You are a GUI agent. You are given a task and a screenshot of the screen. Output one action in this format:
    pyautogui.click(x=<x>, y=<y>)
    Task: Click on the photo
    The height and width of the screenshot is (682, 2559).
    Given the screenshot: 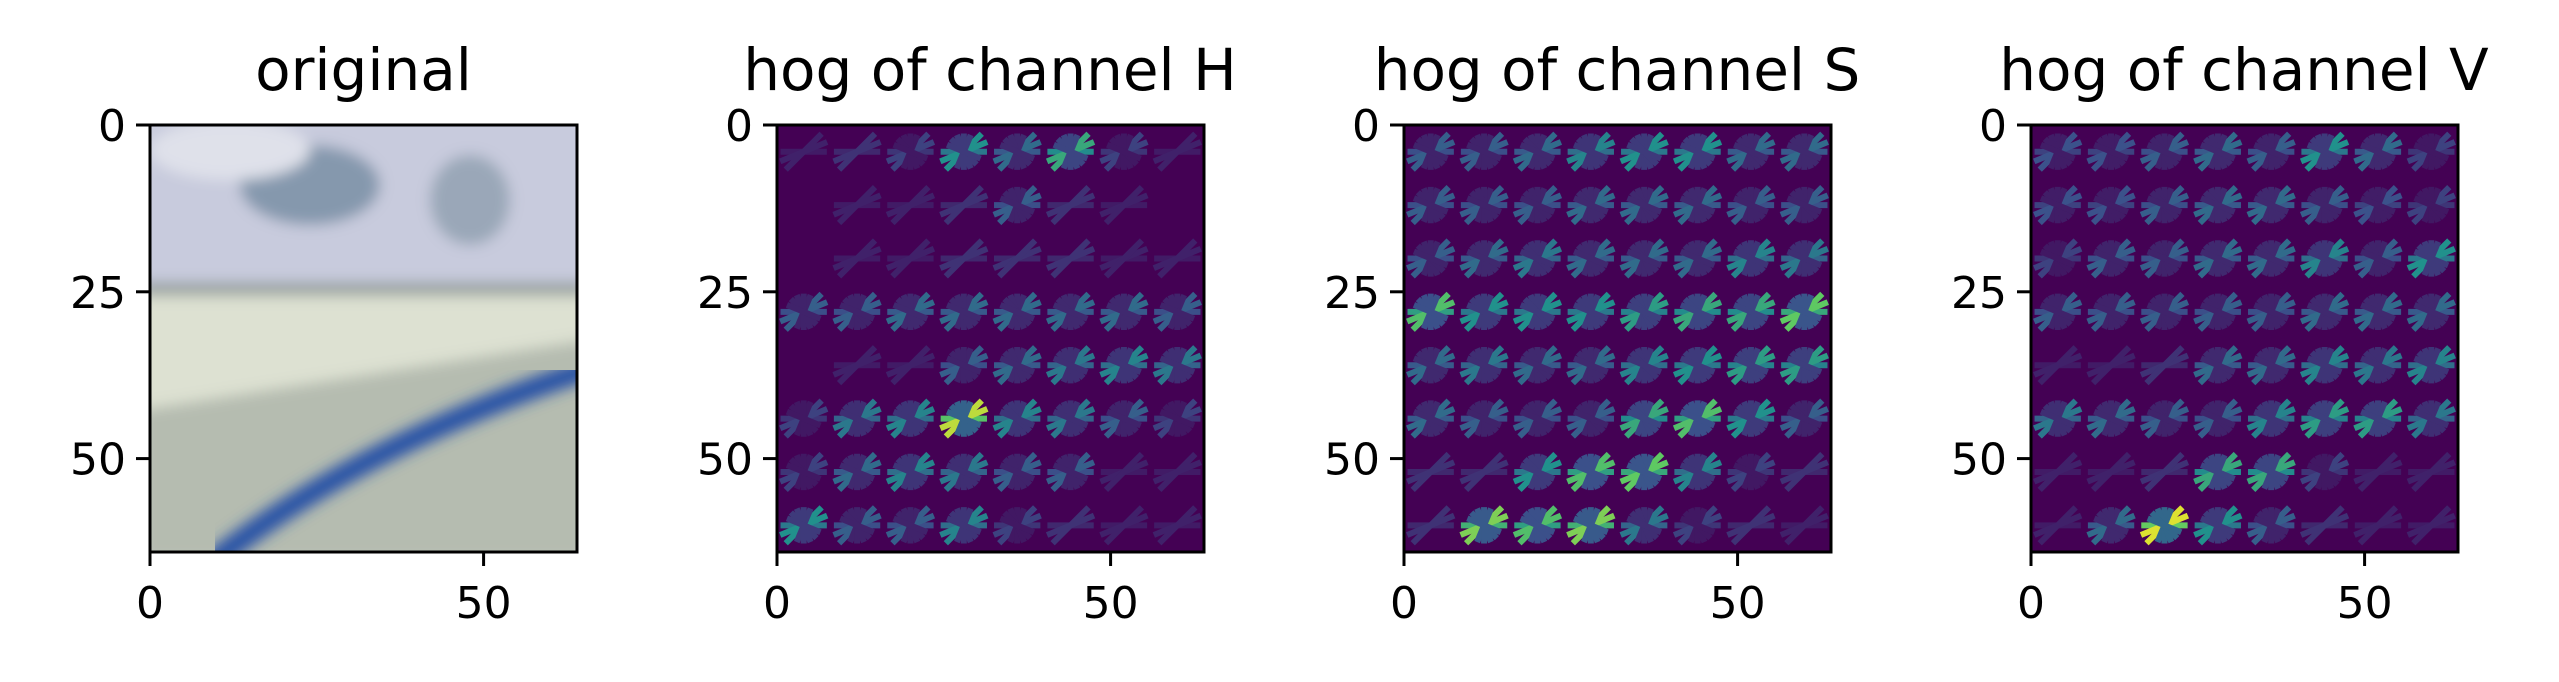 What is the action you would take?
    pyautogui.click(x=363, y=338)
    